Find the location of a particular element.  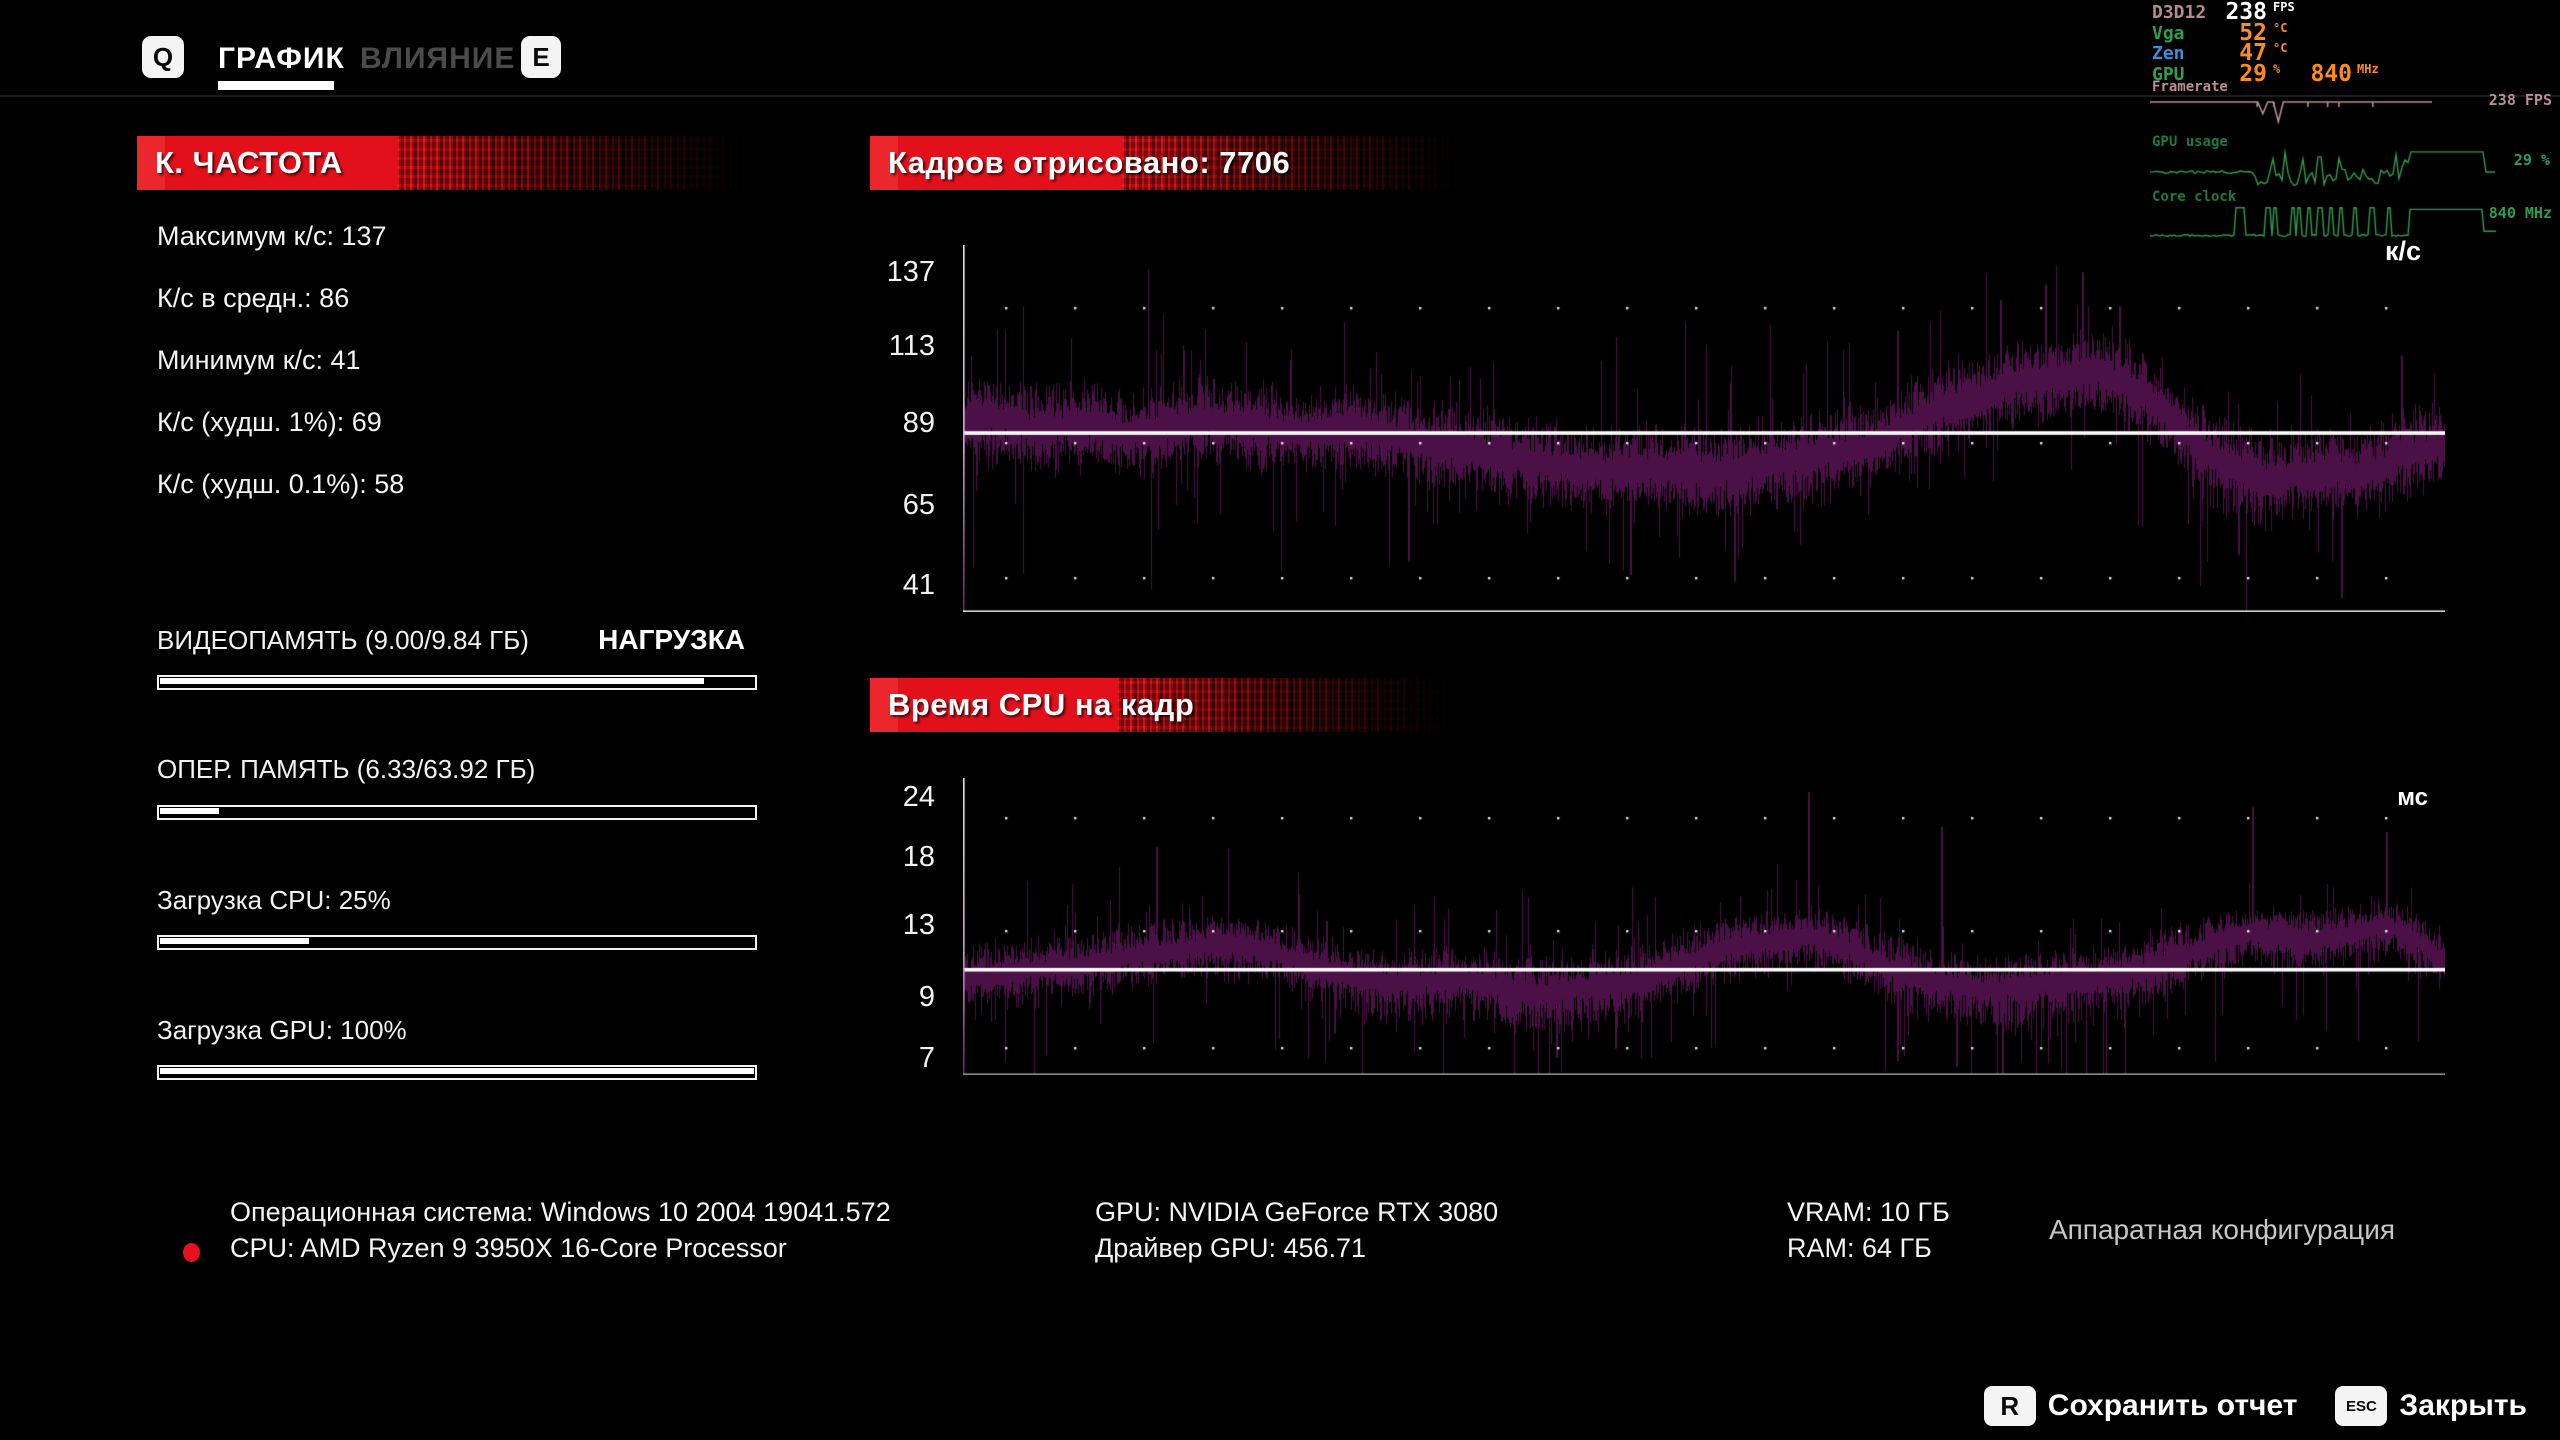

y-axis-tick: 137 is located at coordinates (910, 272).